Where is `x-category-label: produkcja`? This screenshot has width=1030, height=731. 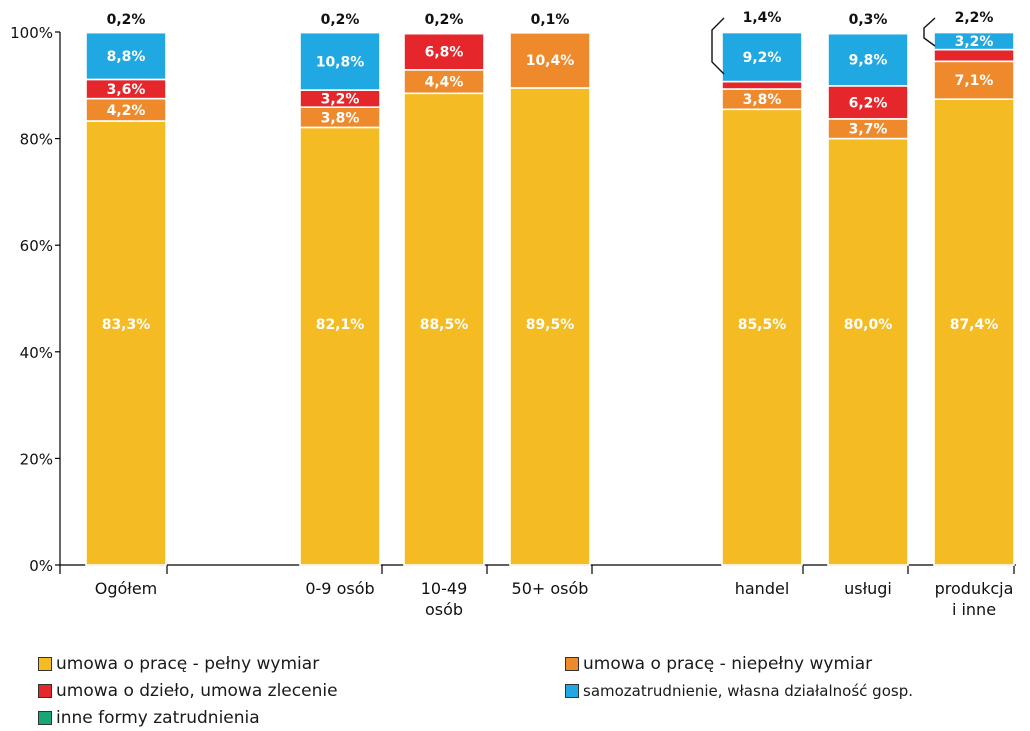
x-category-label: produkcja is located at coordinates (974, 588).